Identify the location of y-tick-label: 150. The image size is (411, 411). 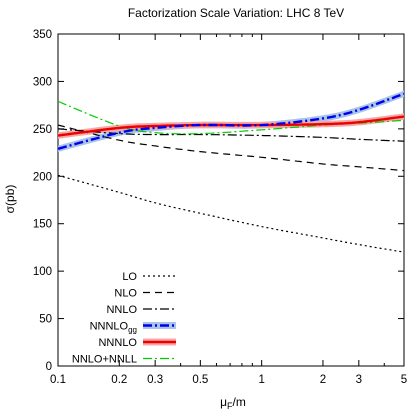
(42, 225).